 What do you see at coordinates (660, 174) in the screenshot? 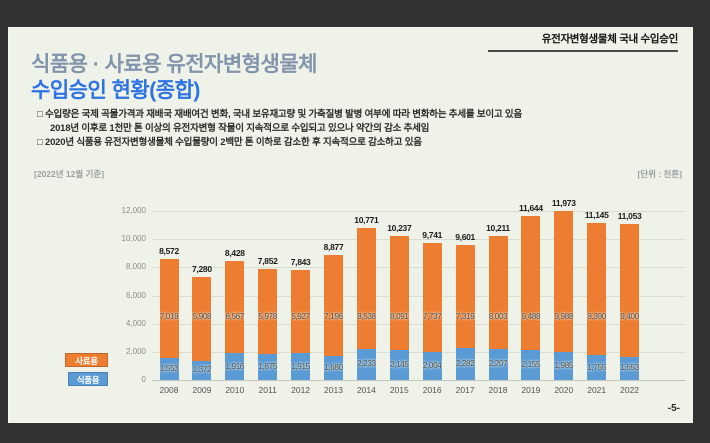
I see `chart-unit-label: [단위 : 천톤]` at bounding box center [660, 174].